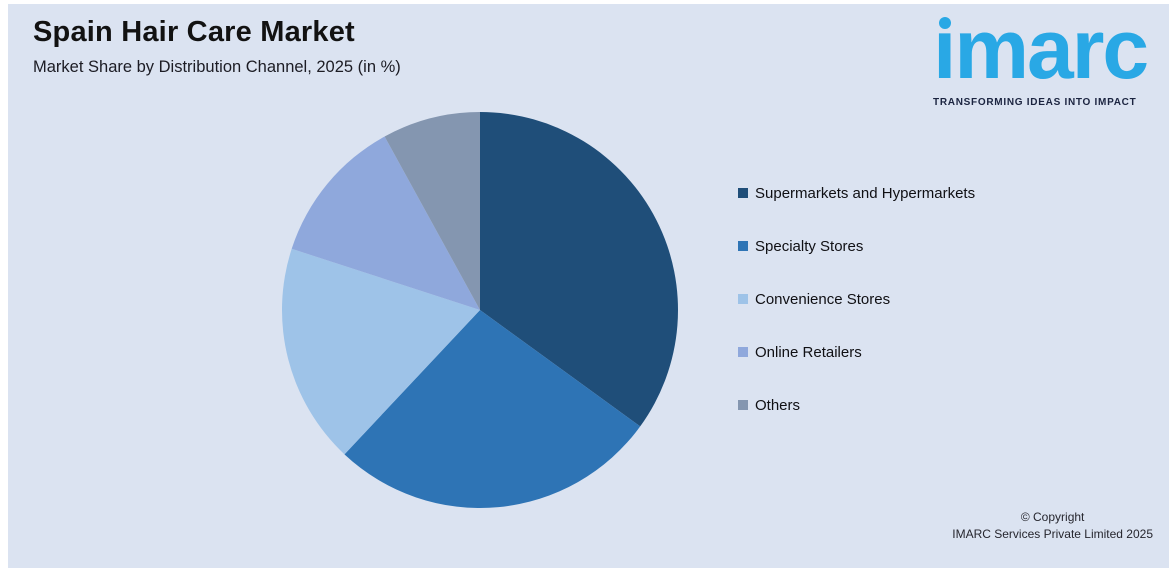  Describe the element at coordinates (945, 23) in the screenshot. I see `imarc-logo-dot-icon` at that location.